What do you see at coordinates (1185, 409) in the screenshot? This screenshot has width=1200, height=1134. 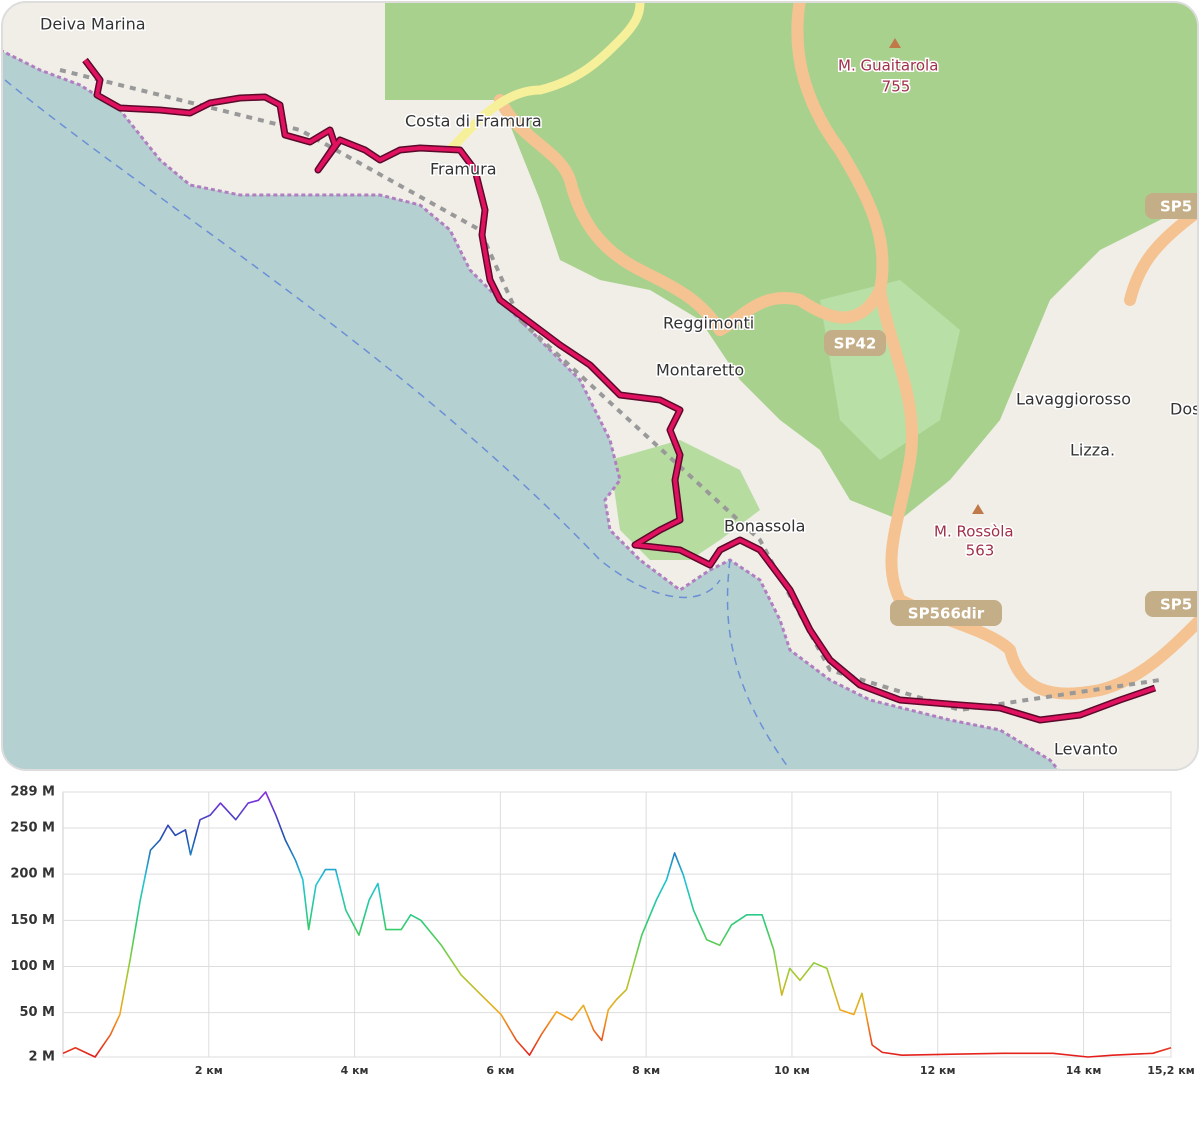 I see `place-label: Dos` at bounding box center [1185, 409].